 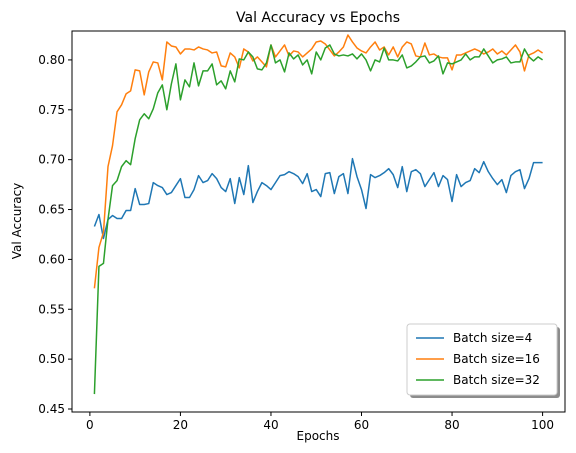 I want to click on x-tick-label: 80, so click(x=451, y=425).